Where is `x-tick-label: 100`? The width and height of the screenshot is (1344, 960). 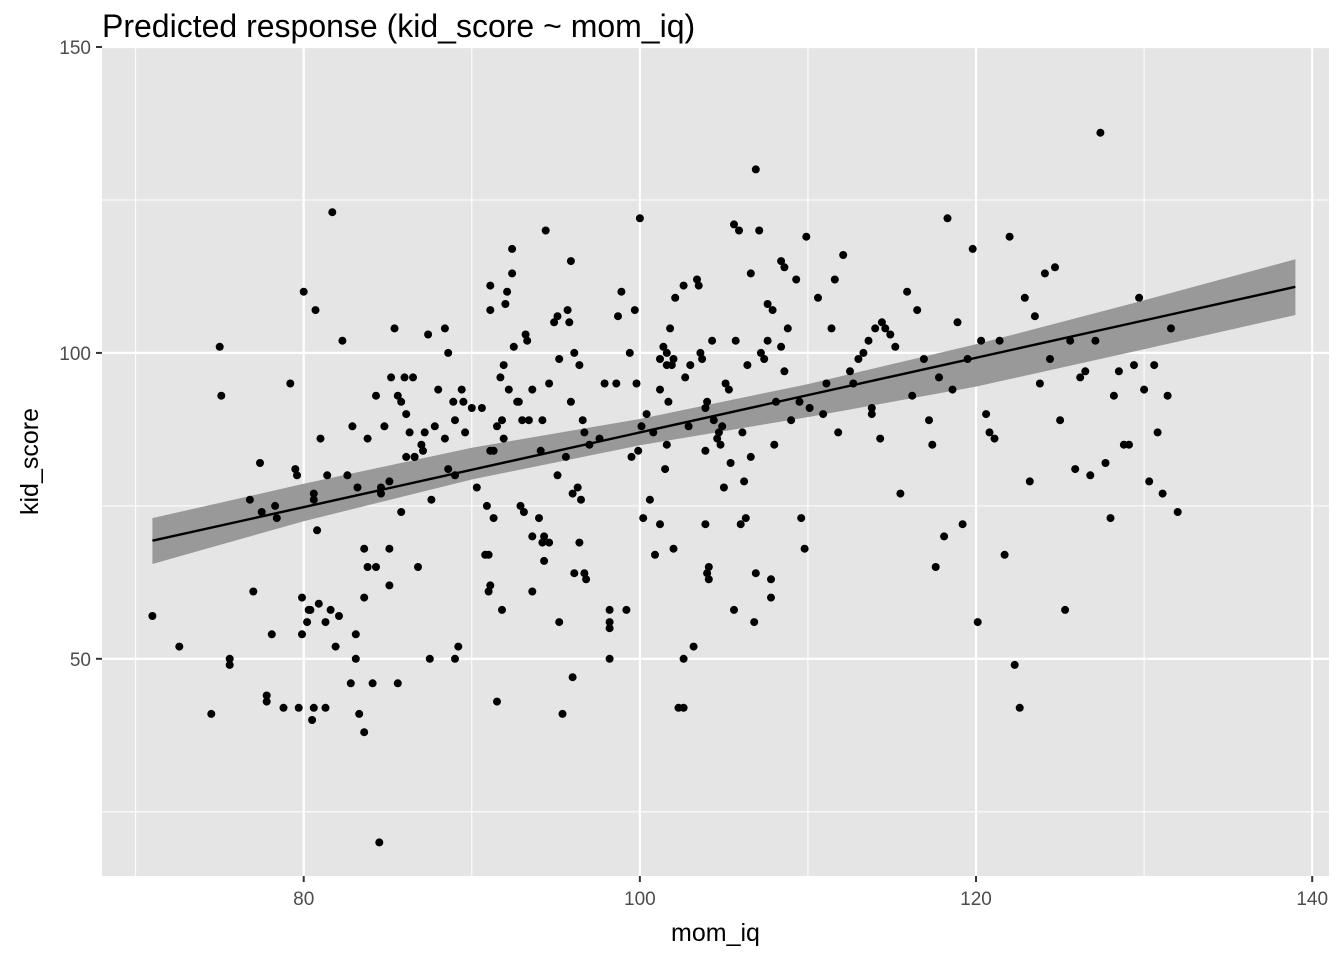 x-tick-label: 100 is located at coordinates (640, 899).